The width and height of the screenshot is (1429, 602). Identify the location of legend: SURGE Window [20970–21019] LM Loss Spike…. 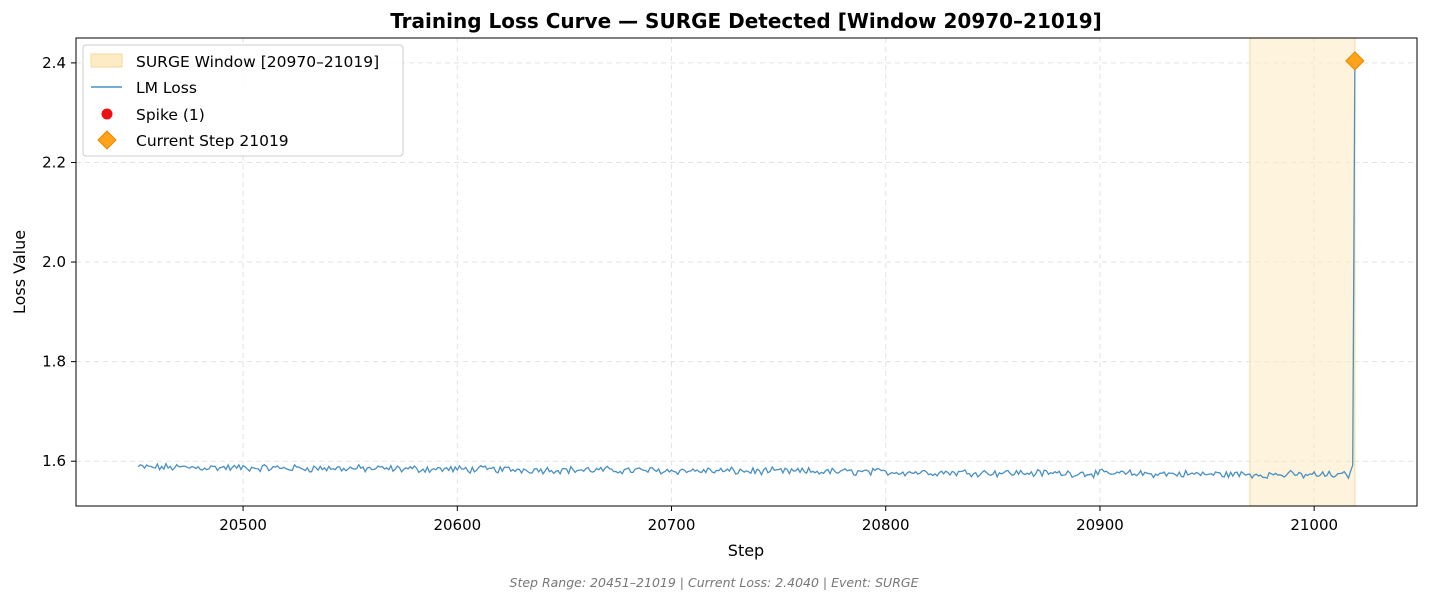
(243, 100).